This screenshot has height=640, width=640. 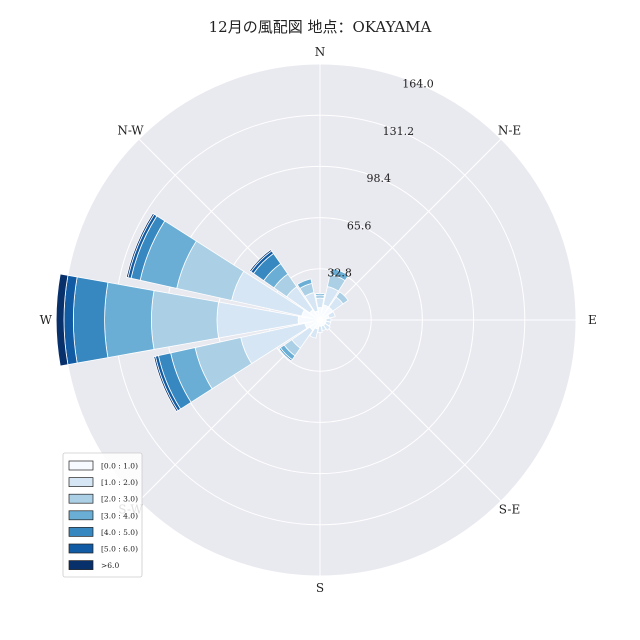 I want to click on radial-tick-4: 164.0, so click(x=418, y=83).